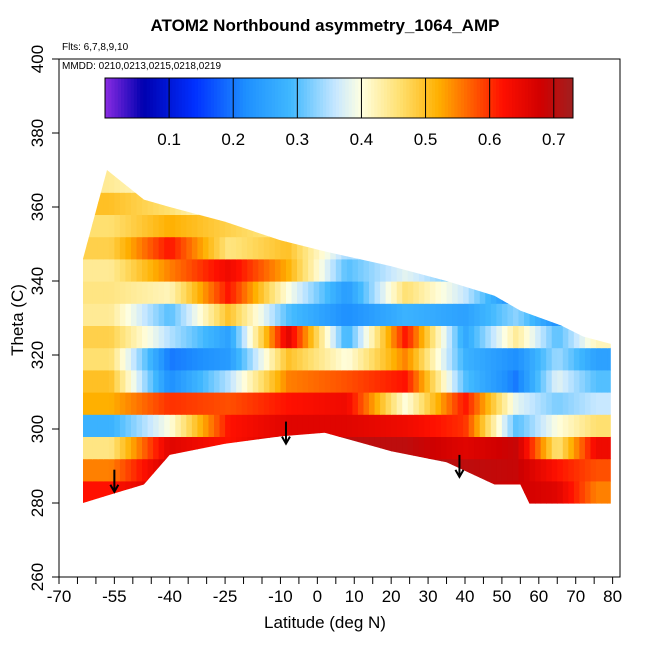 The image size is (650, 650). I want to click on heatmap-band, so click(347, 292).